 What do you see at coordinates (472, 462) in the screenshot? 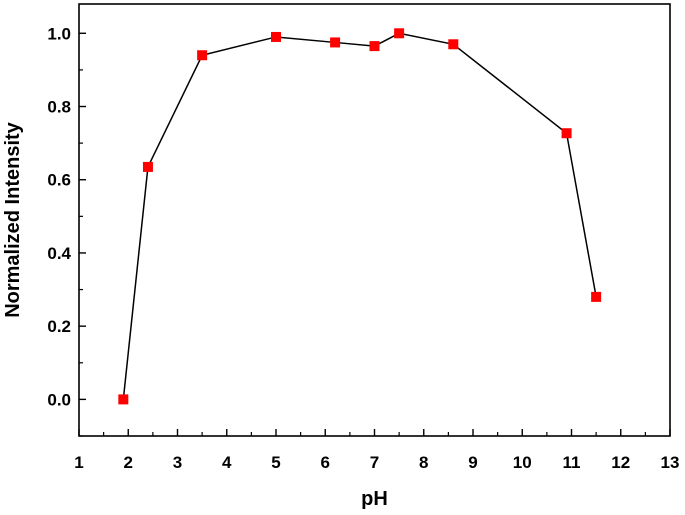
I see `x-tick-label: 9` at bounding box center [472, 462].